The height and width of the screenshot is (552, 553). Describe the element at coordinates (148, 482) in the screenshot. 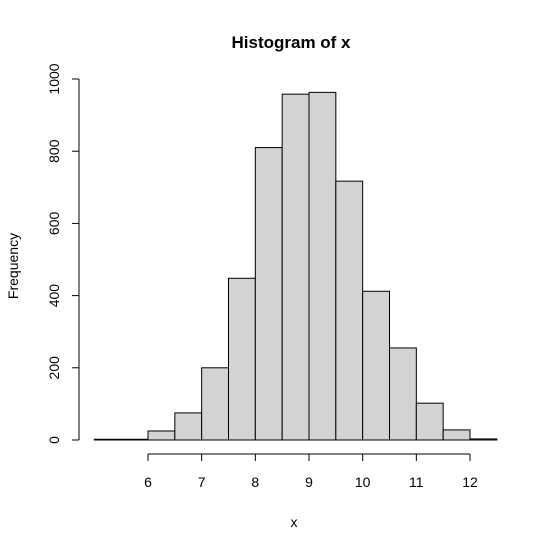

I see `x-tick-label: 6` at that location.